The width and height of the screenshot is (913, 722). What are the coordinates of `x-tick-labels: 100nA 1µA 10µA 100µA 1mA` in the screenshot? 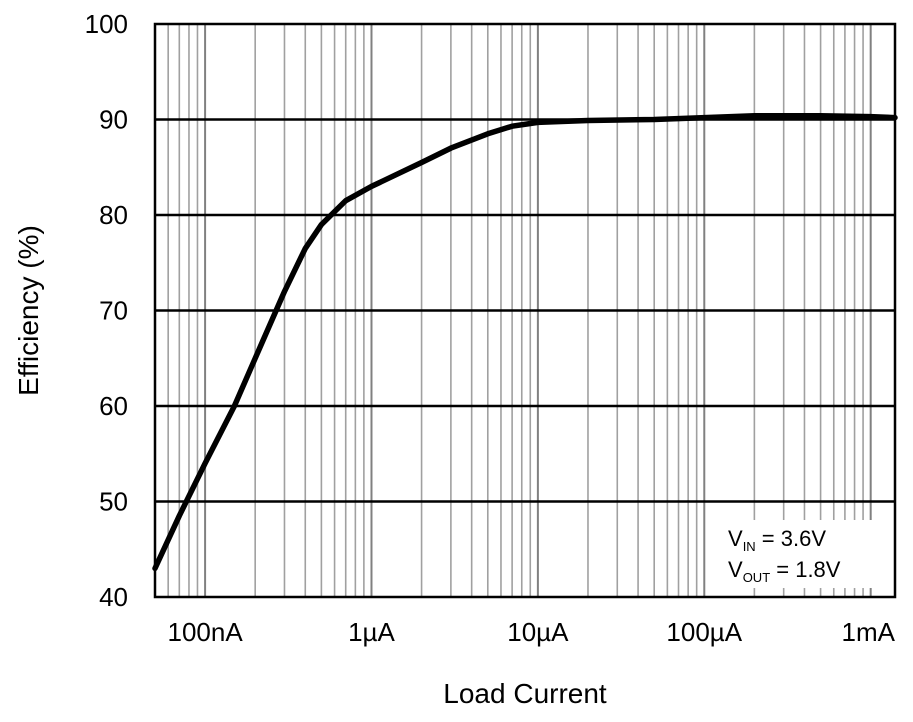 It's located at (531, 632).